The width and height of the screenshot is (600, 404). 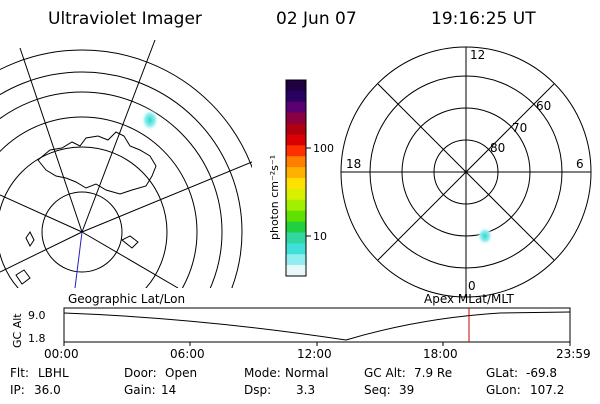 I want to click on status-mode-key: Mode:, so click(x=262, y=373).